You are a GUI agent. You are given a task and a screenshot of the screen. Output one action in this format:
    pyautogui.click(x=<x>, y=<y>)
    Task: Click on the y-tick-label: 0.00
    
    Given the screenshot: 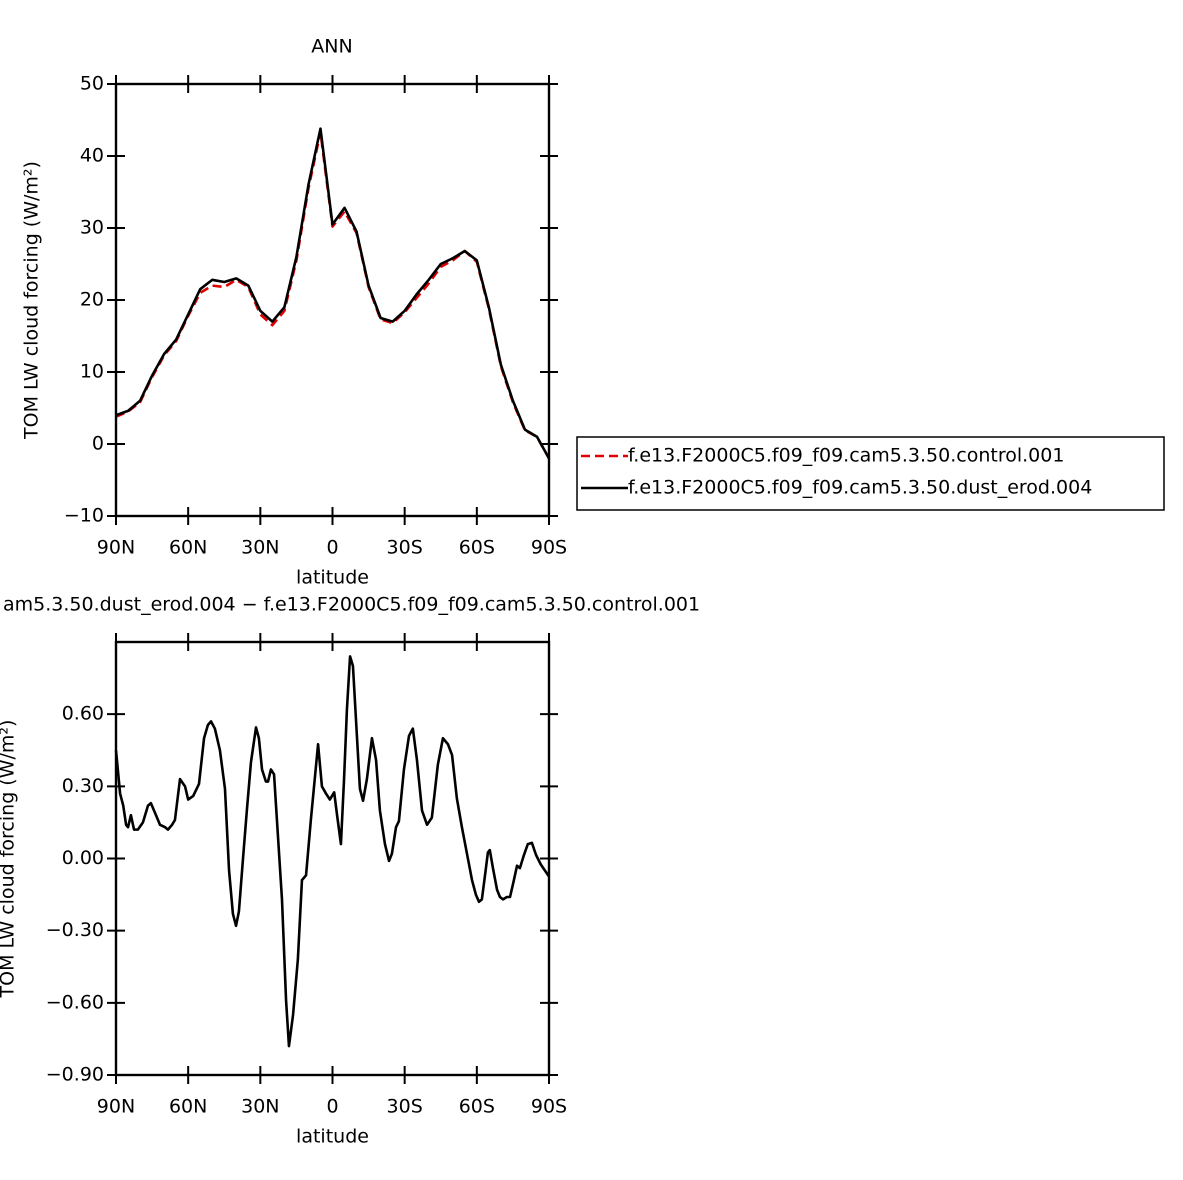 What is the action you would take?
    pyautogui.click(x=83, y=858)
    